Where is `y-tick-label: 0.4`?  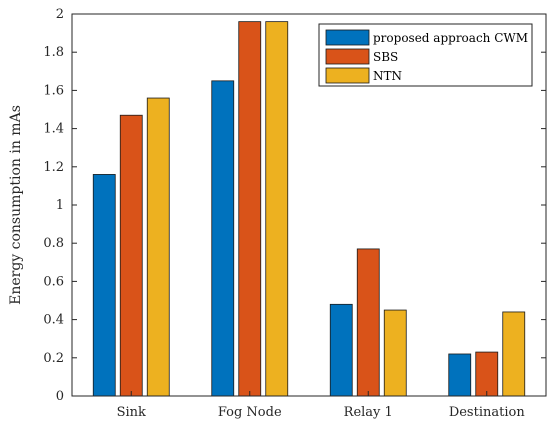
y-tick-label: 0.4 is located at coordinates (53, 320).